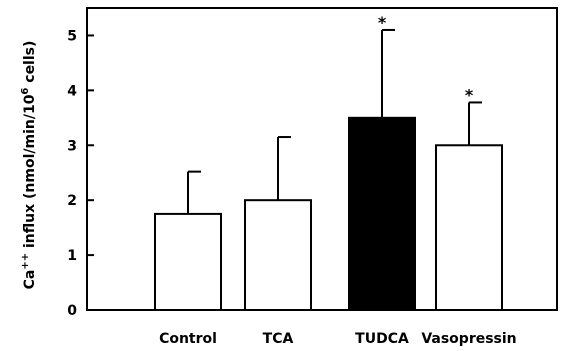 The image size is (571, 351). I want to click on y-tick-label: 2, so click(72, 201).